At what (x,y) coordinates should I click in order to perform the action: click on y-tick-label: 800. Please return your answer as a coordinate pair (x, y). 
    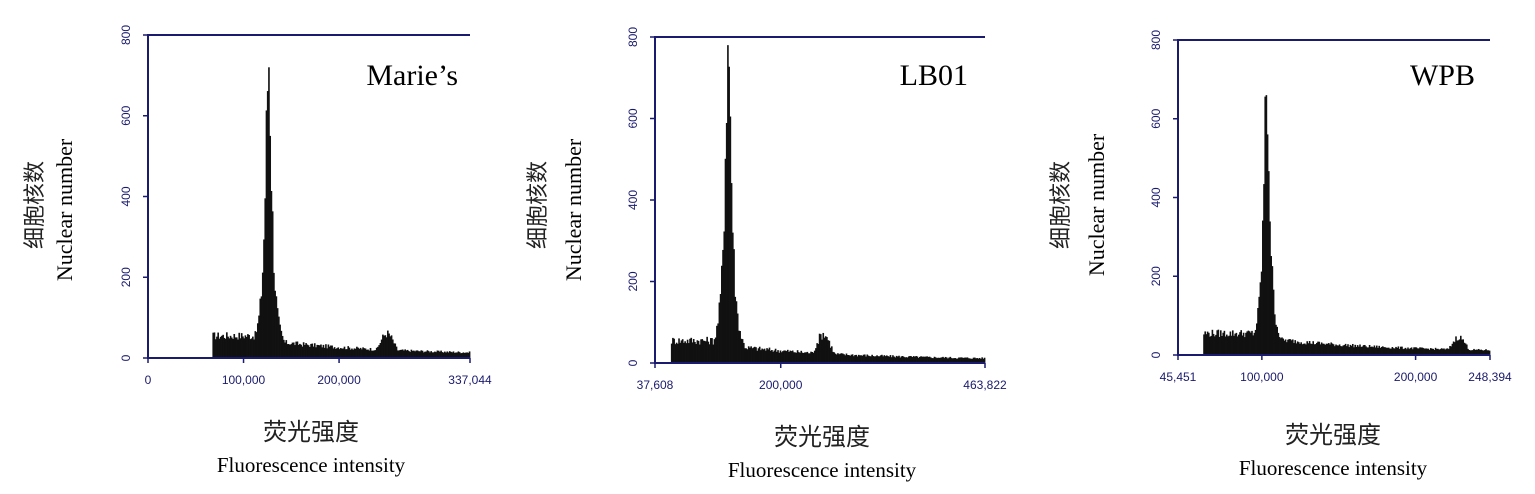
    Looking at the image, I should click on (633, 37).